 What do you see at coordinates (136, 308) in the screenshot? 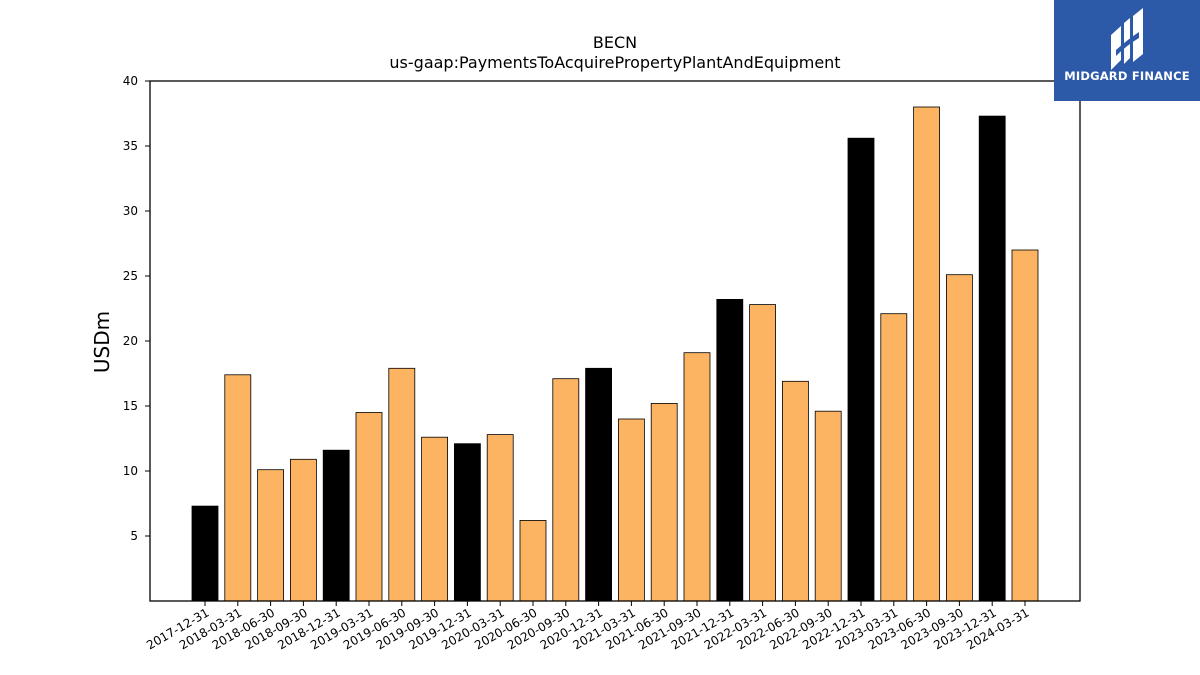
I see `y-ticks-group: 5 10 15 20 25 30 35 40` at bounding box center [136, 308].